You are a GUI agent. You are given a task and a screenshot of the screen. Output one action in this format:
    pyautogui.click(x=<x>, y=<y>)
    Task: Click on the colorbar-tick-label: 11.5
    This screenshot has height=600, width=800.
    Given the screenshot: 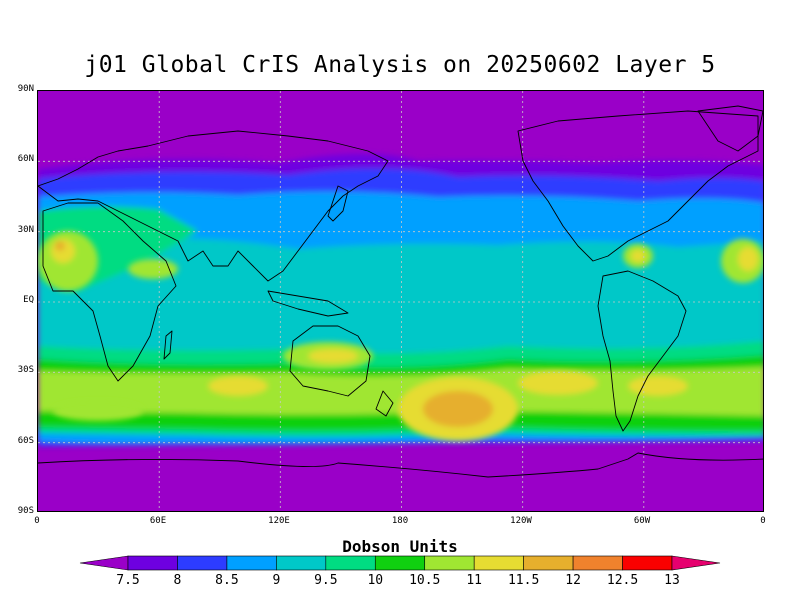 What is the action you would take?
    pyautogui.click(x=523, y=580)
    